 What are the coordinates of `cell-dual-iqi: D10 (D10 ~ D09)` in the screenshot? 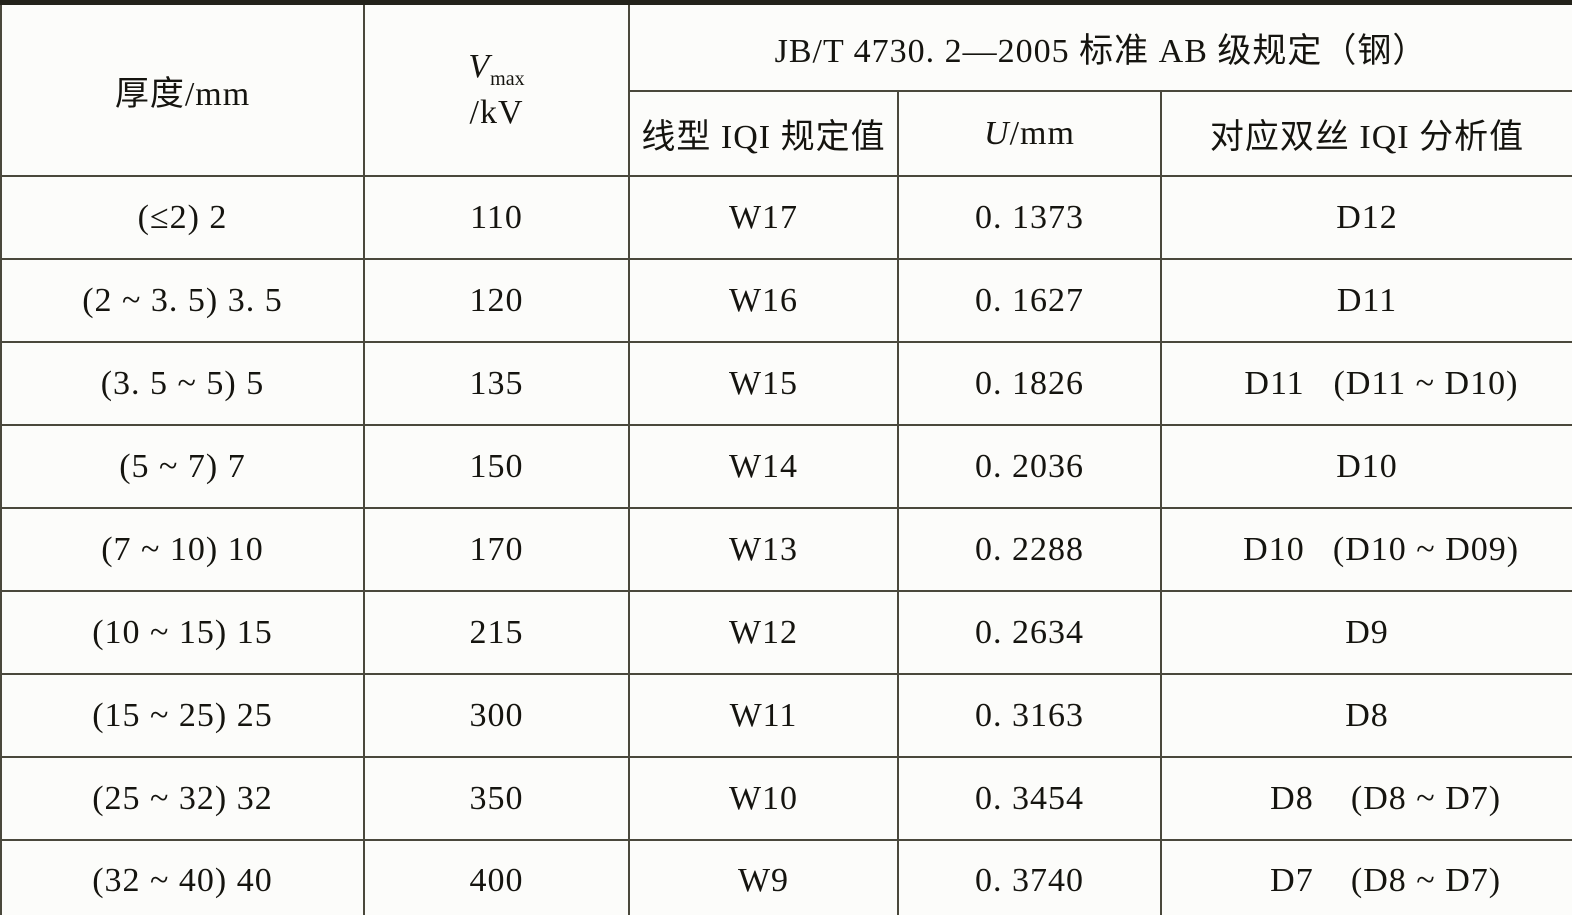 It's located at (1366, 549).